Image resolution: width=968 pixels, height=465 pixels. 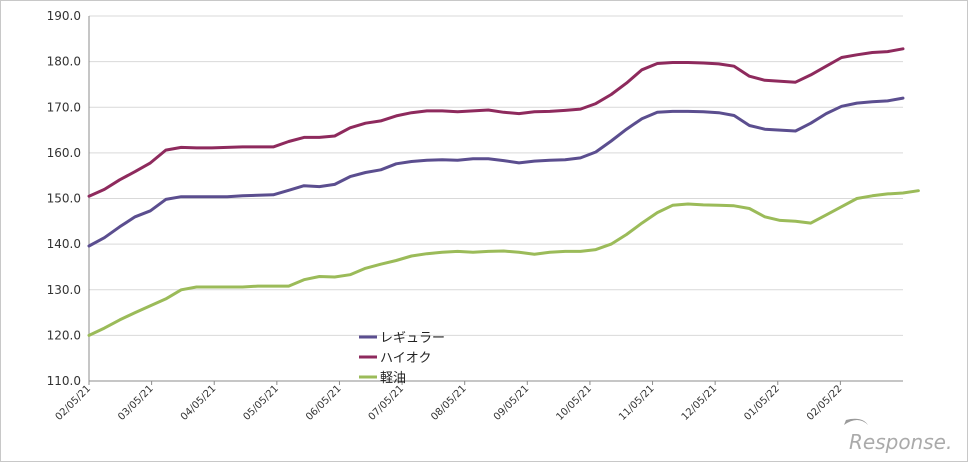 I want to click on y-tick-label: 190.0, so click(x=64, y=16).